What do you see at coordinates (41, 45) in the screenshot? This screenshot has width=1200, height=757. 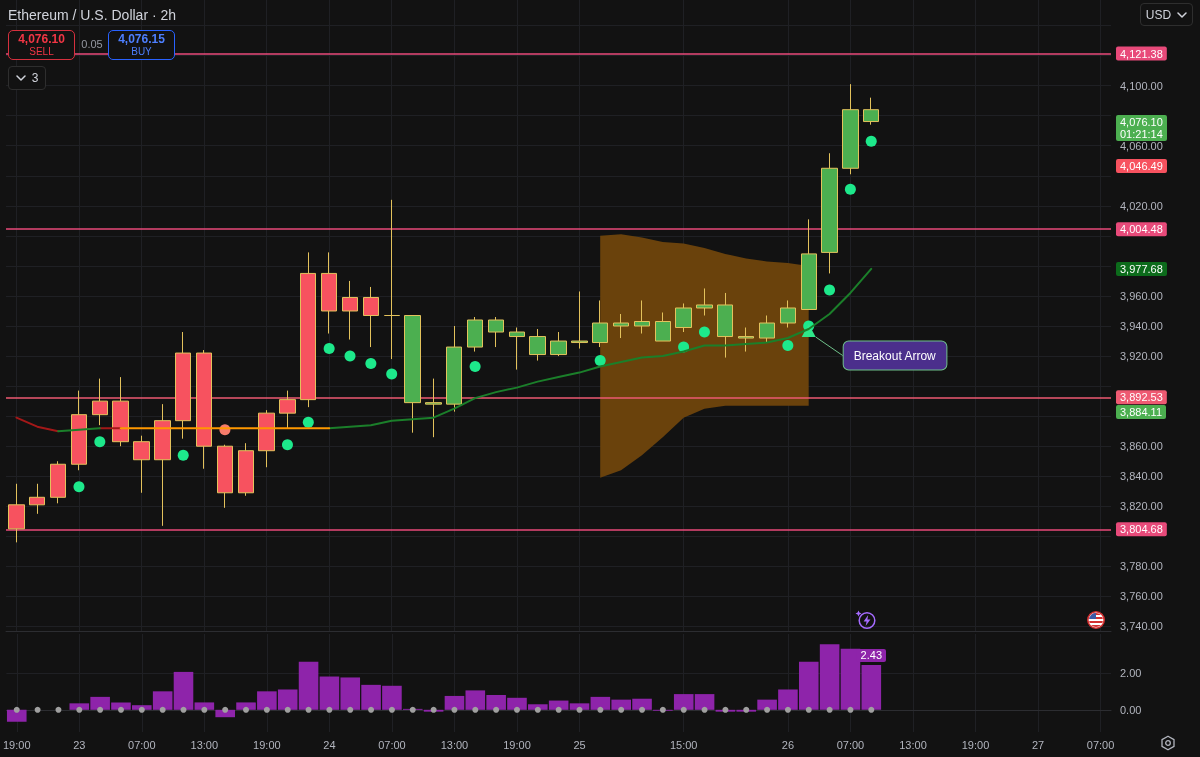 I see `sell-button: 4,076.10 SELL` at bounding box center [41, 45].